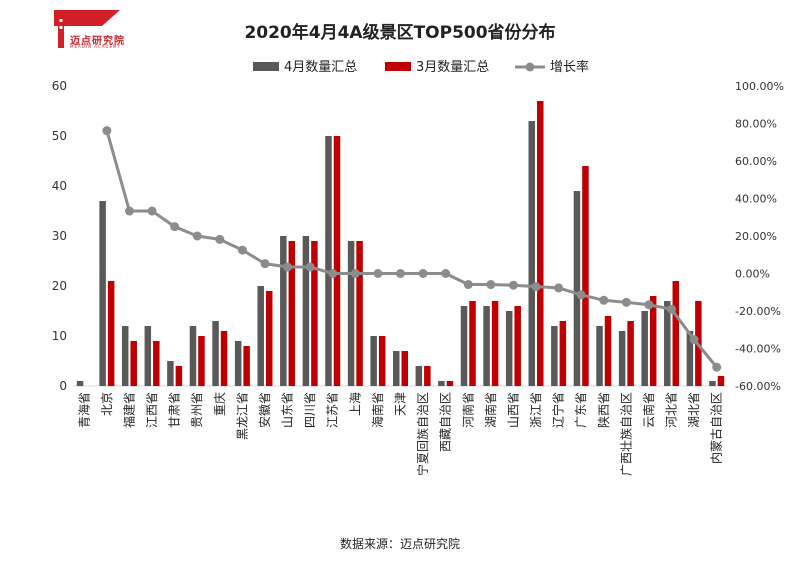 The height and width of the screenshot is (565, 800). What do you see at coordinates (581, 410) in the screenshot?
I see `x-category-label: 广东省` at bounding box center [581, 410].